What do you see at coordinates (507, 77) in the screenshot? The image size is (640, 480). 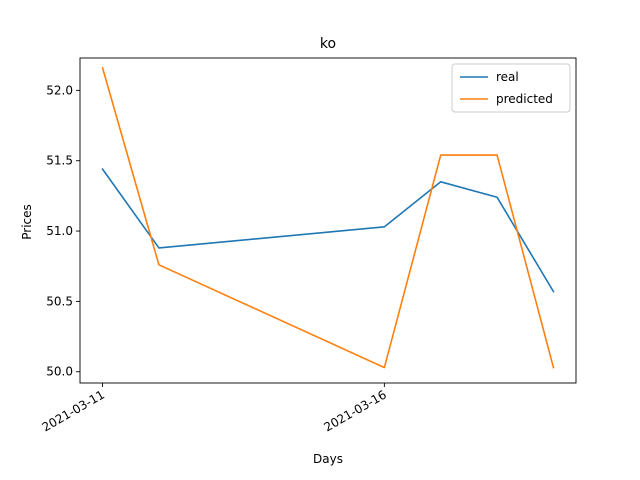 I see `legend-label-real: real` at bounding box center [507, 77].